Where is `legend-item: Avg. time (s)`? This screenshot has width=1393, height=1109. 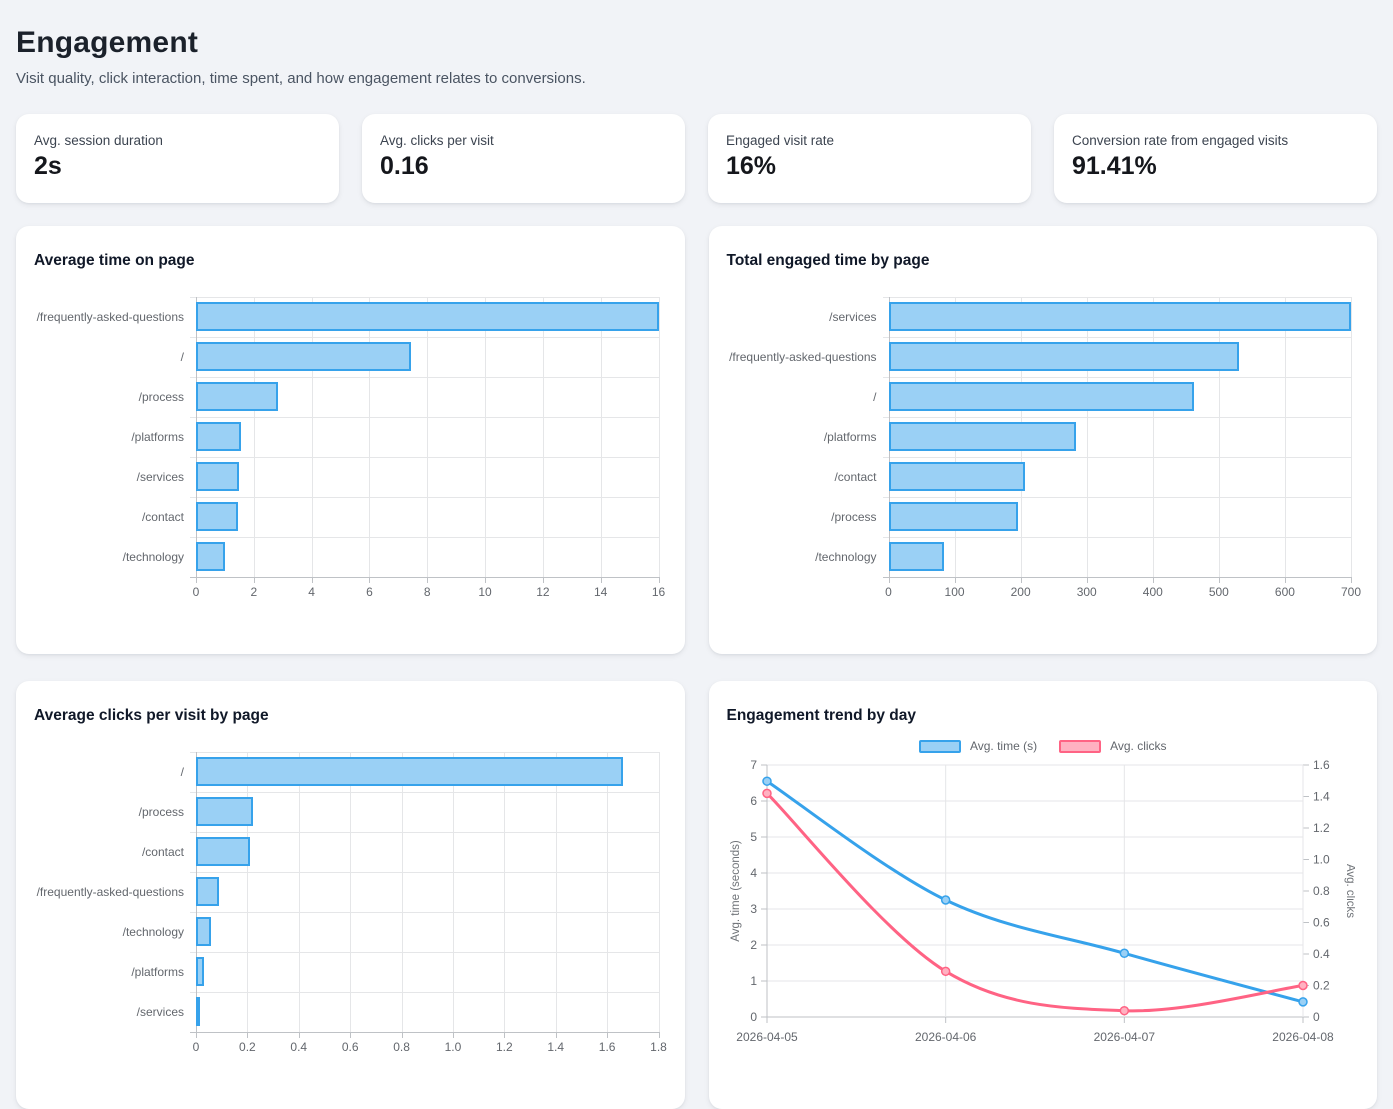 legend-item: Avg. time (s) is located at coordinates (977, 746).